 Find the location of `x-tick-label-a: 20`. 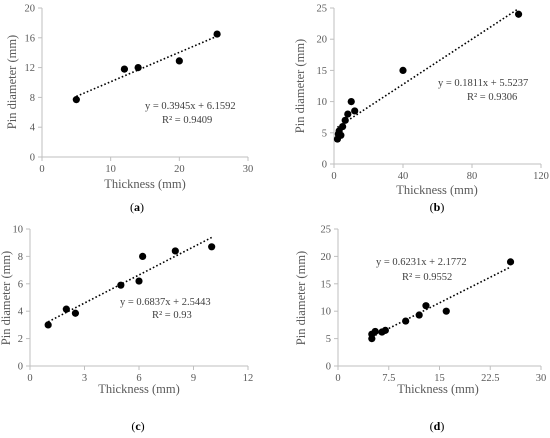

x-tick-label-a: 20 is located at coordinates (179, 169).